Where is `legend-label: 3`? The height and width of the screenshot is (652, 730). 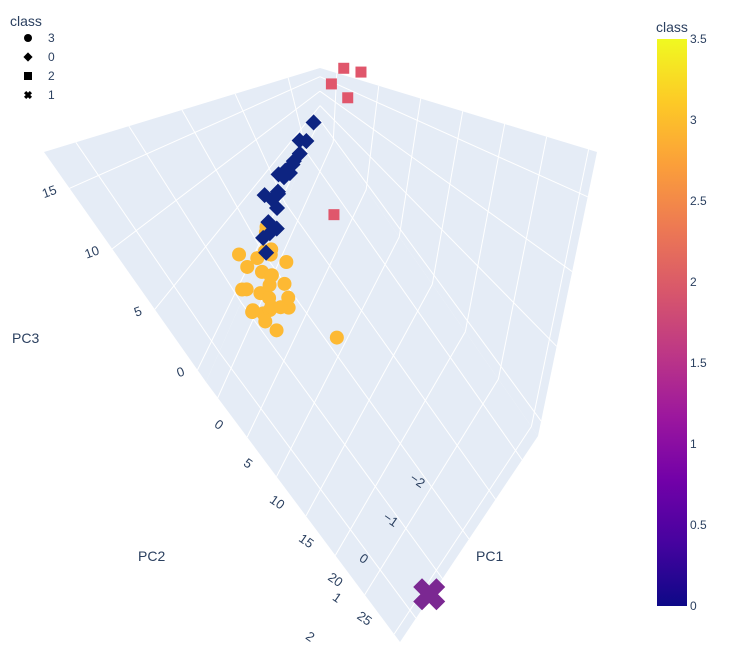
legend-label: 3 is located at coordinates (51, 38).